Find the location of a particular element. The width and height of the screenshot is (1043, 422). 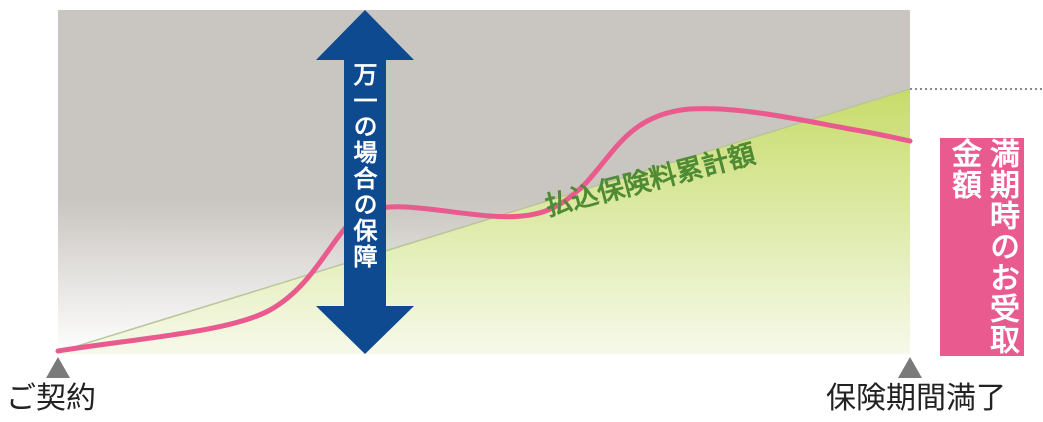

end-marker-icon is located at coordinates (910, 367).